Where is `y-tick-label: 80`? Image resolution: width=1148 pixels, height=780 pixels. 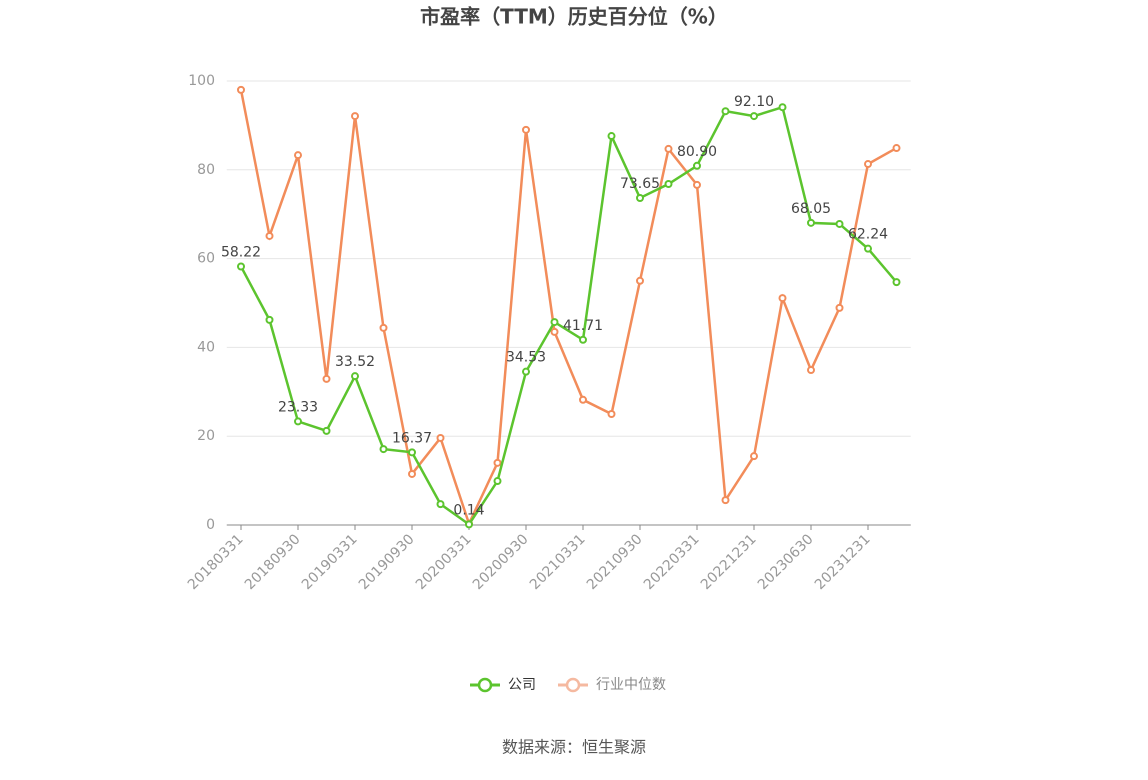
y-tick-label: 80 is located at coordinates (206, 170).